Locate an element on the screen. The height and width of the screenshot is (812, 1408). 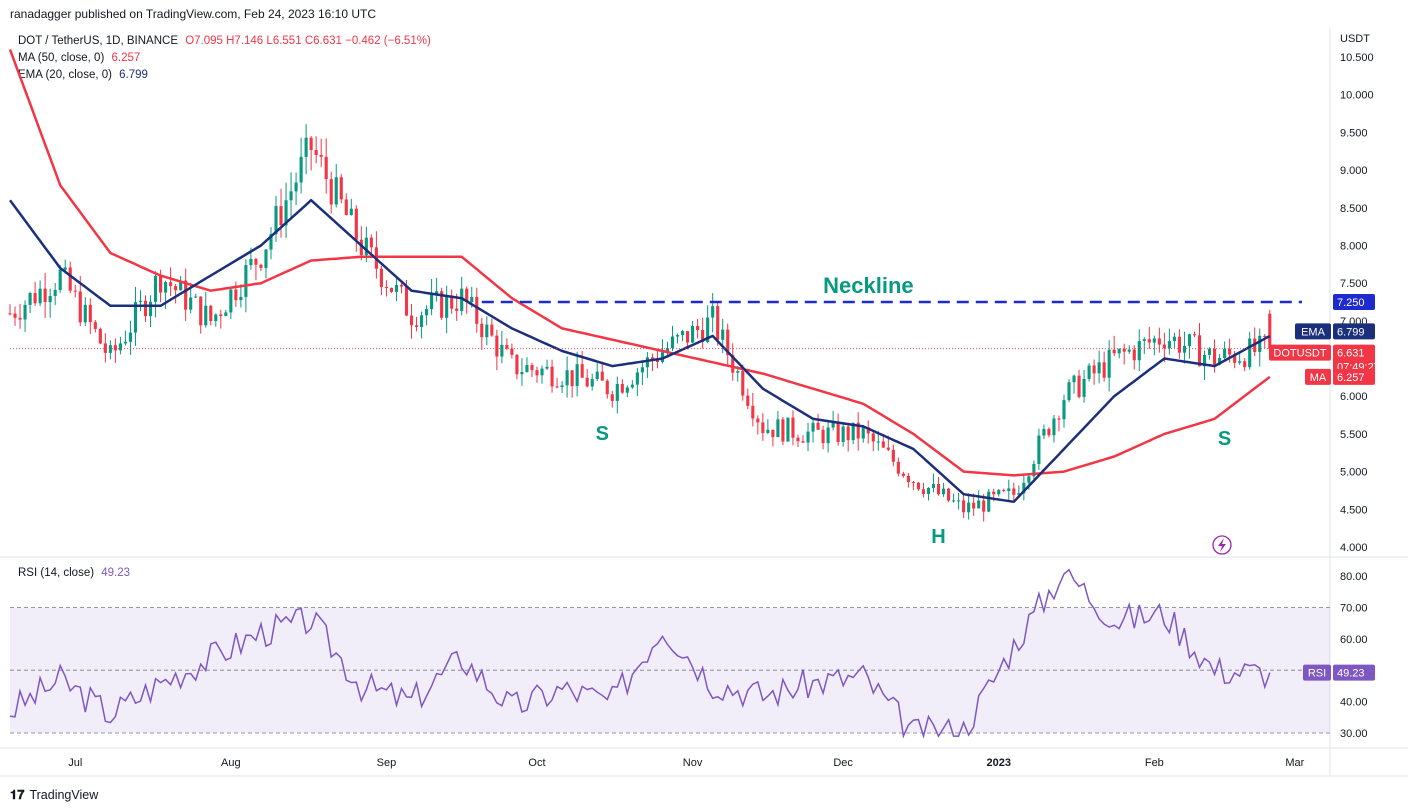
tradingview-logo: 𝟏𝟕 TradingView is located at coordinates (54, 795).